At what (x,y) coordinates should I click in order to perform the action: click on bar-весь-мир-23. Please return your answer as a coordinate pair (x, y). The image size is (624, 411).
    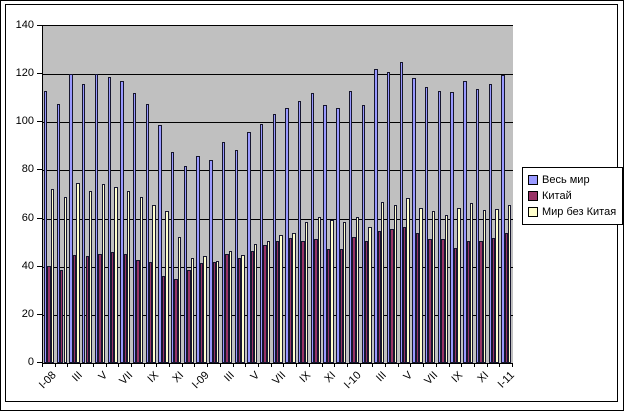
    Looking at the image, I should click on (338, 235).